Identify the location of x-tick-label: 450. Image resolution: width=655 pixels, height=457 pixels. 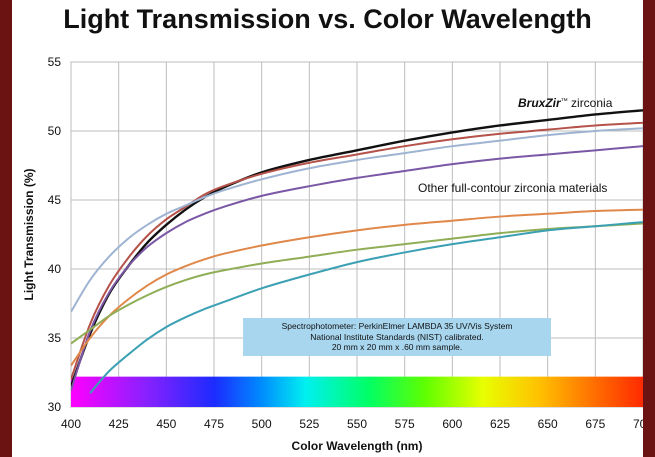
(166, 424).